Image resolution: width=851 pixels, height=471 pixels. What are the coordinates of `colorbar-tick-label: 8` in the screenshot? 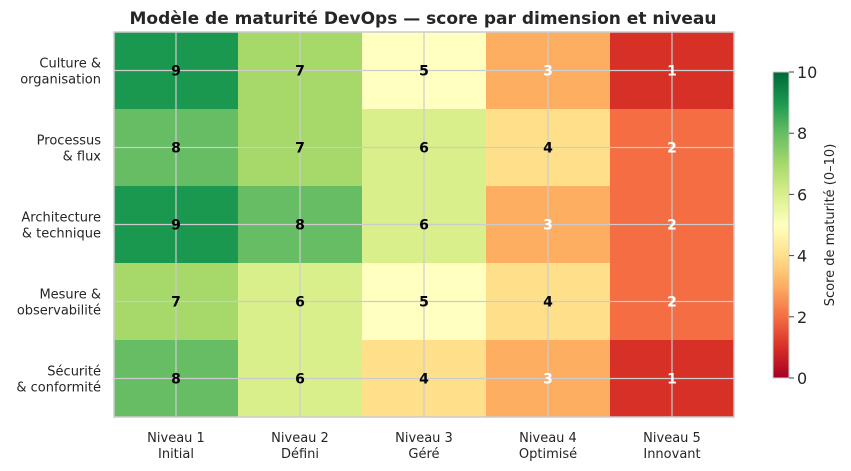 It's located at (802, 133).